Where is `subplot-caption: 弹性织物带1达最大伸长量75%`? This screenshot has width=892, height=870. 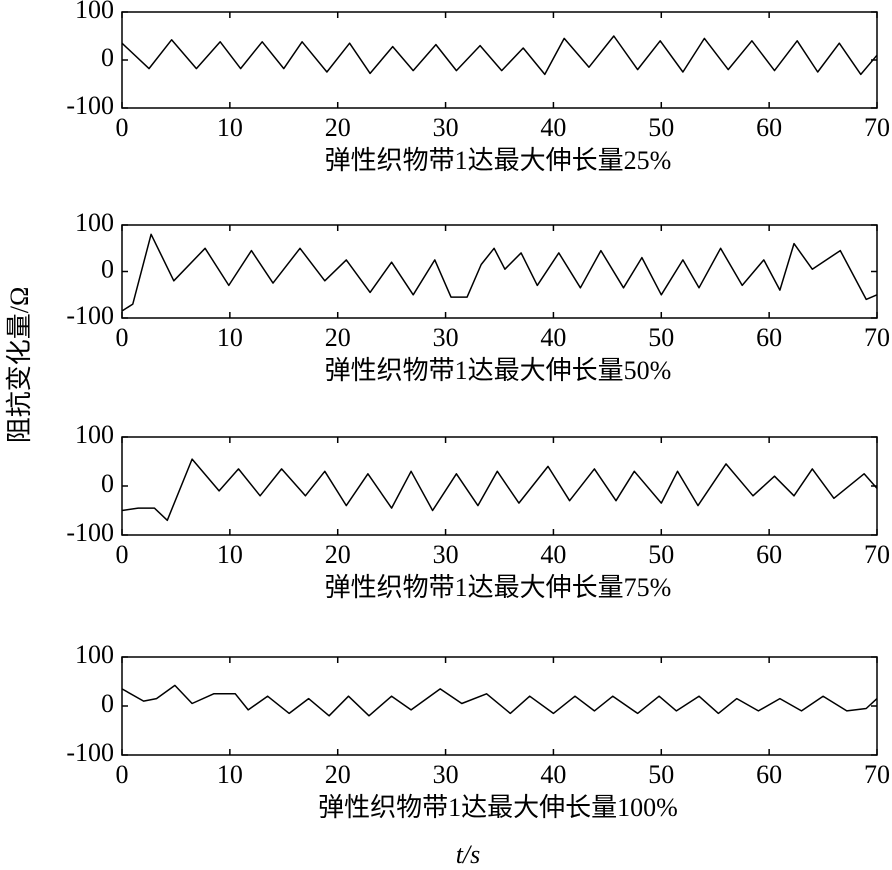
subplot-caption: 弹性织物带1达最大伸长量75% is located at coordinates (498, 587).